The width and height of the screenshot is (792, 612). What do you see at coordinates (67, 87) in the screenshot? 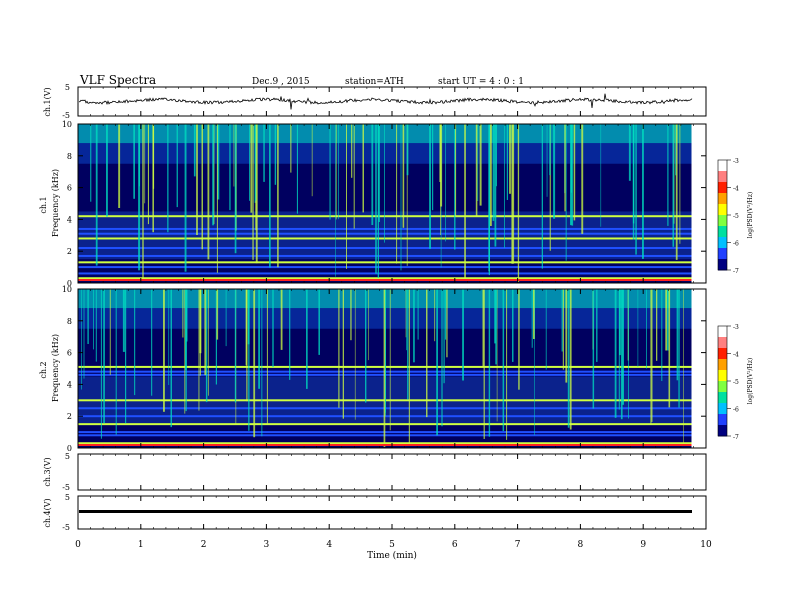
I see `ch1-wave-tick-top: 5` at bounding box center [67, 87].